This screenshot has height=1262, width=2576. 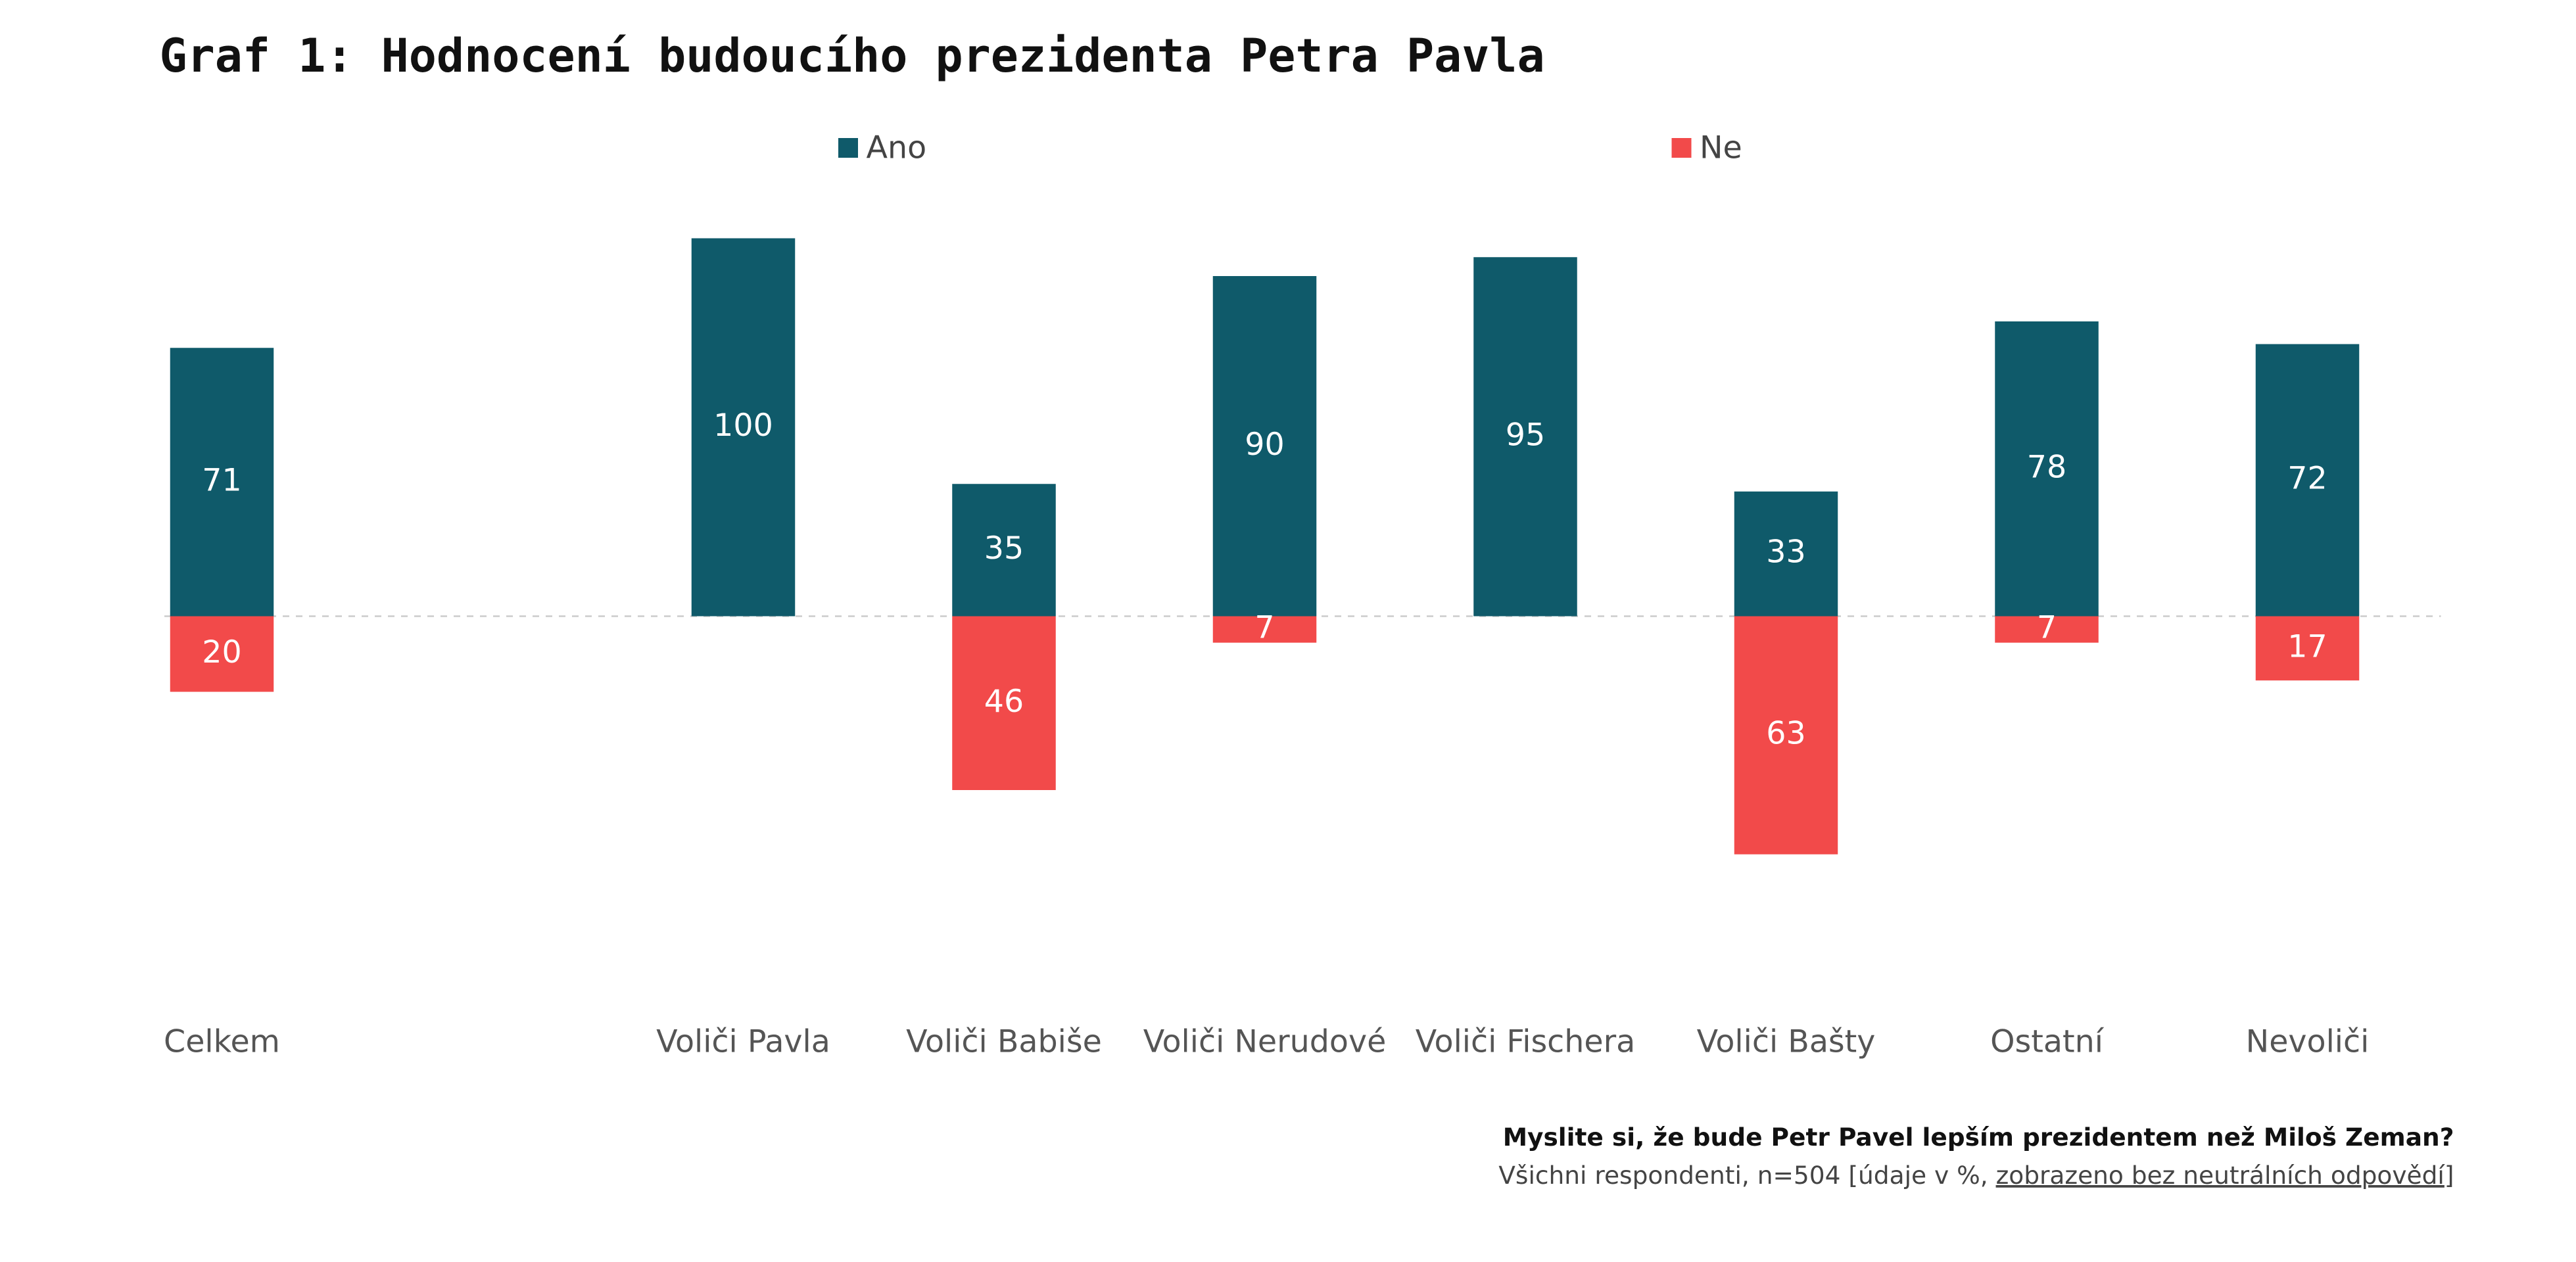 I want to click on value-label: 17, so click(x=2307, y=647).